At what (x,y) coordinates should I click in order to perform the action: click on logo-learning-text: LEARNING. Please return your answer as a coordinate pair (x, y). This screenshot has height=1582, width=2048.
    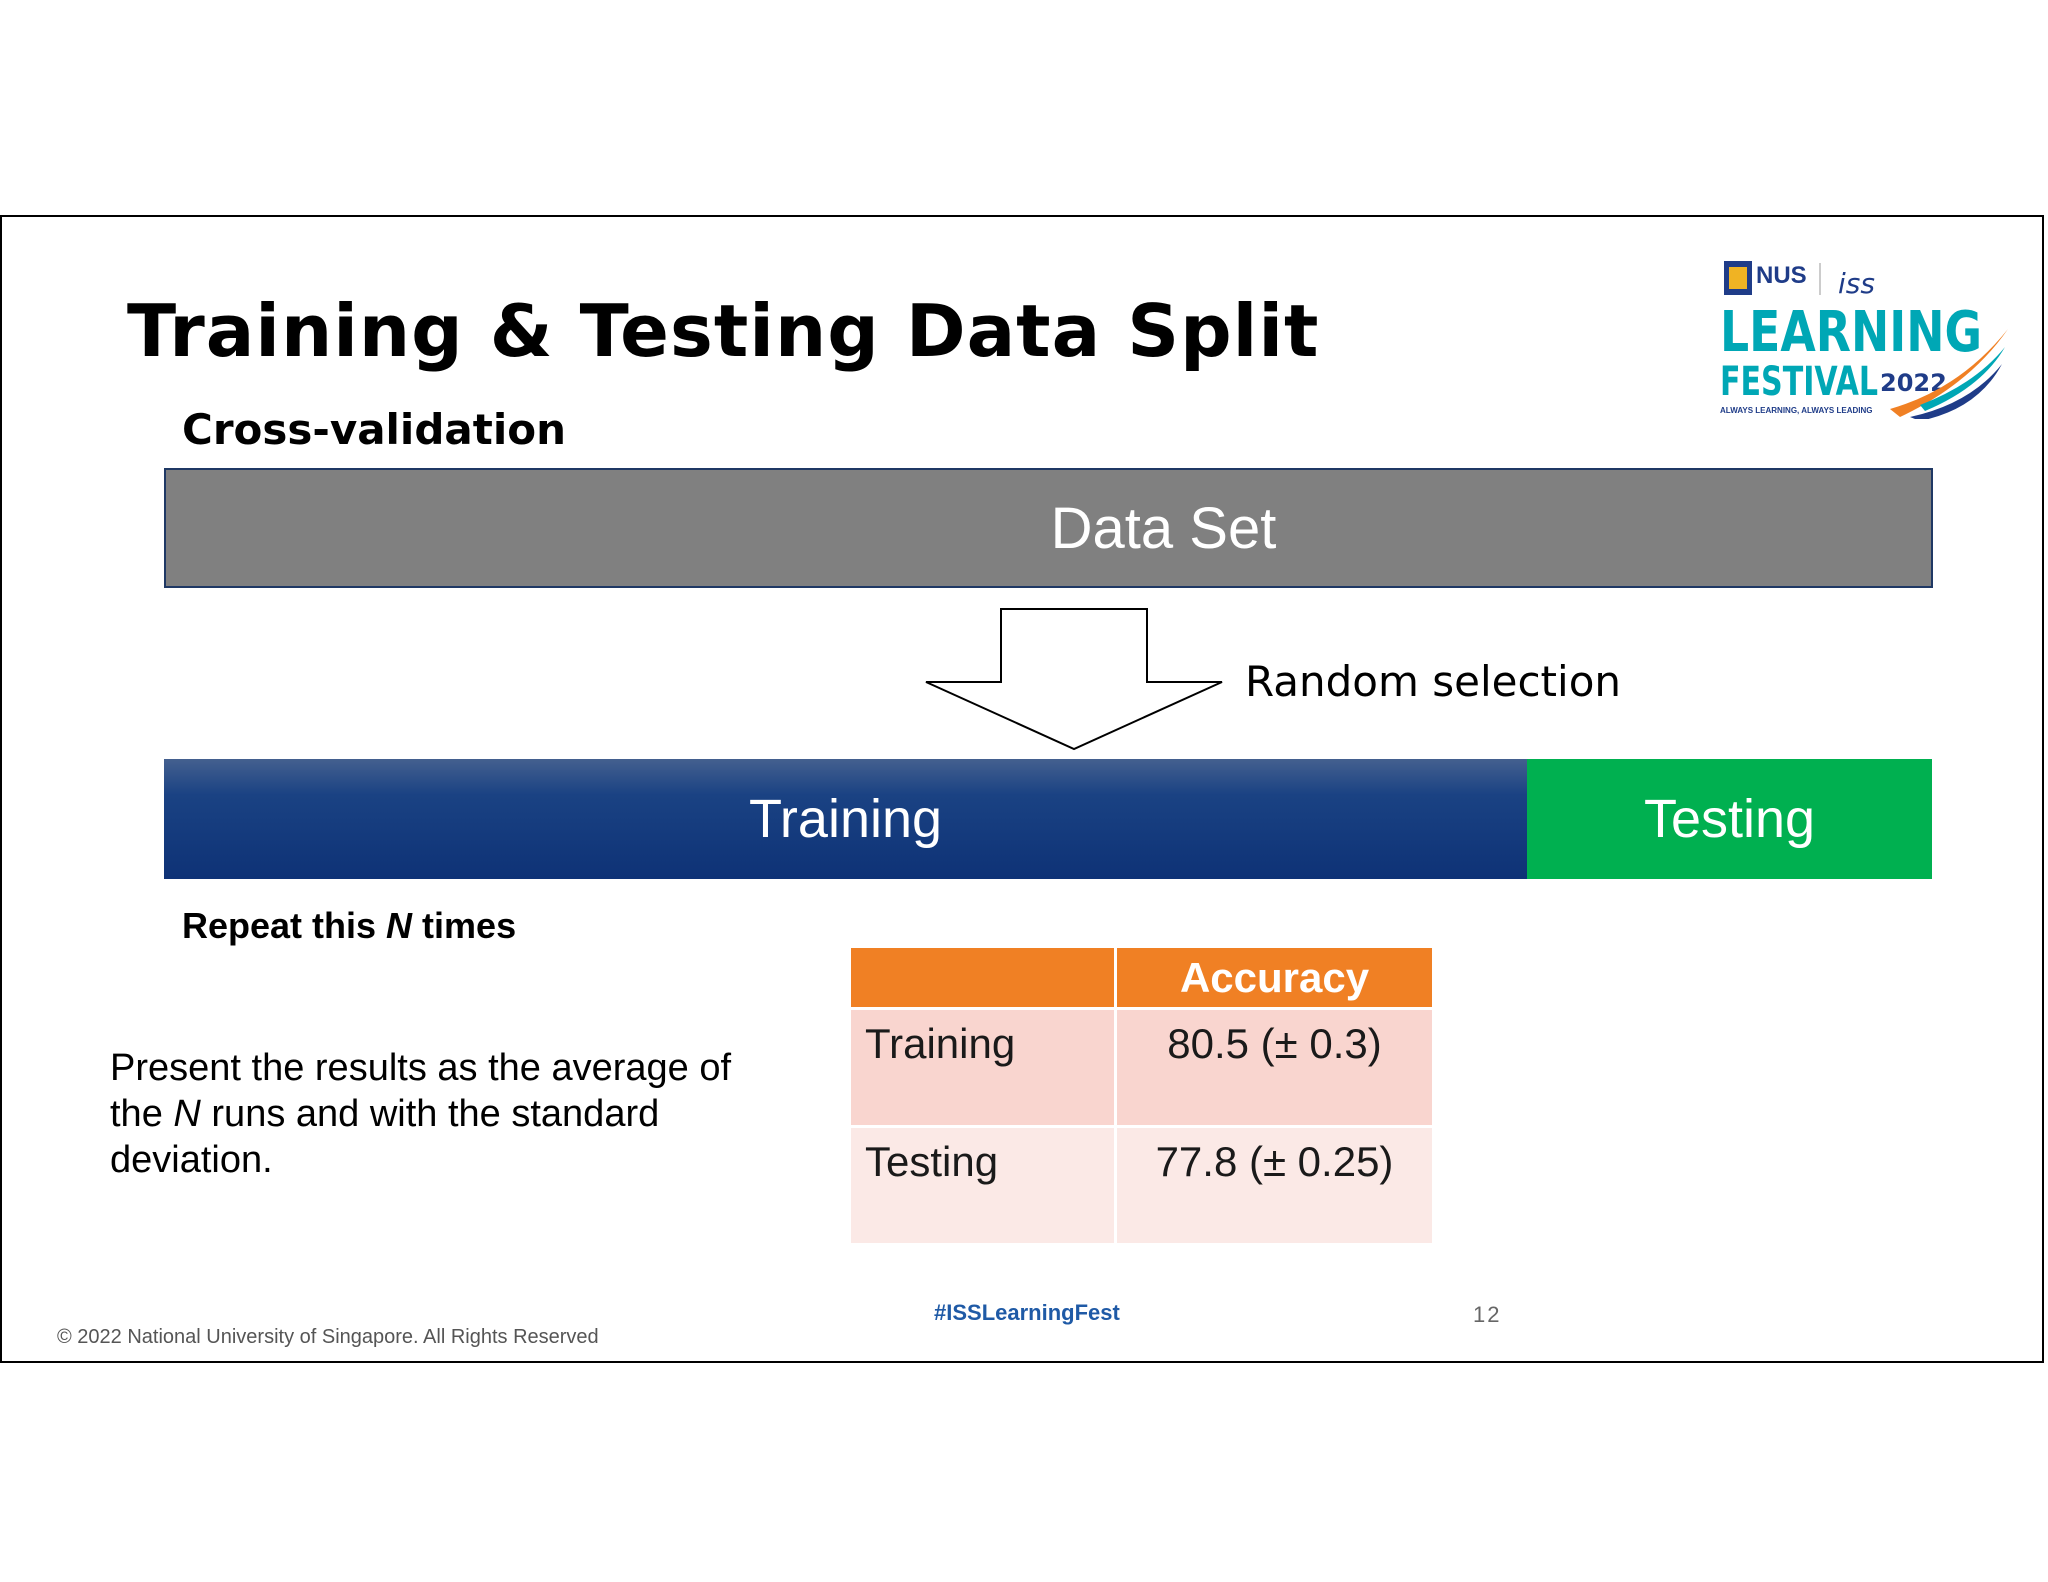
    Looking at the image, I should click on (1851, 332).